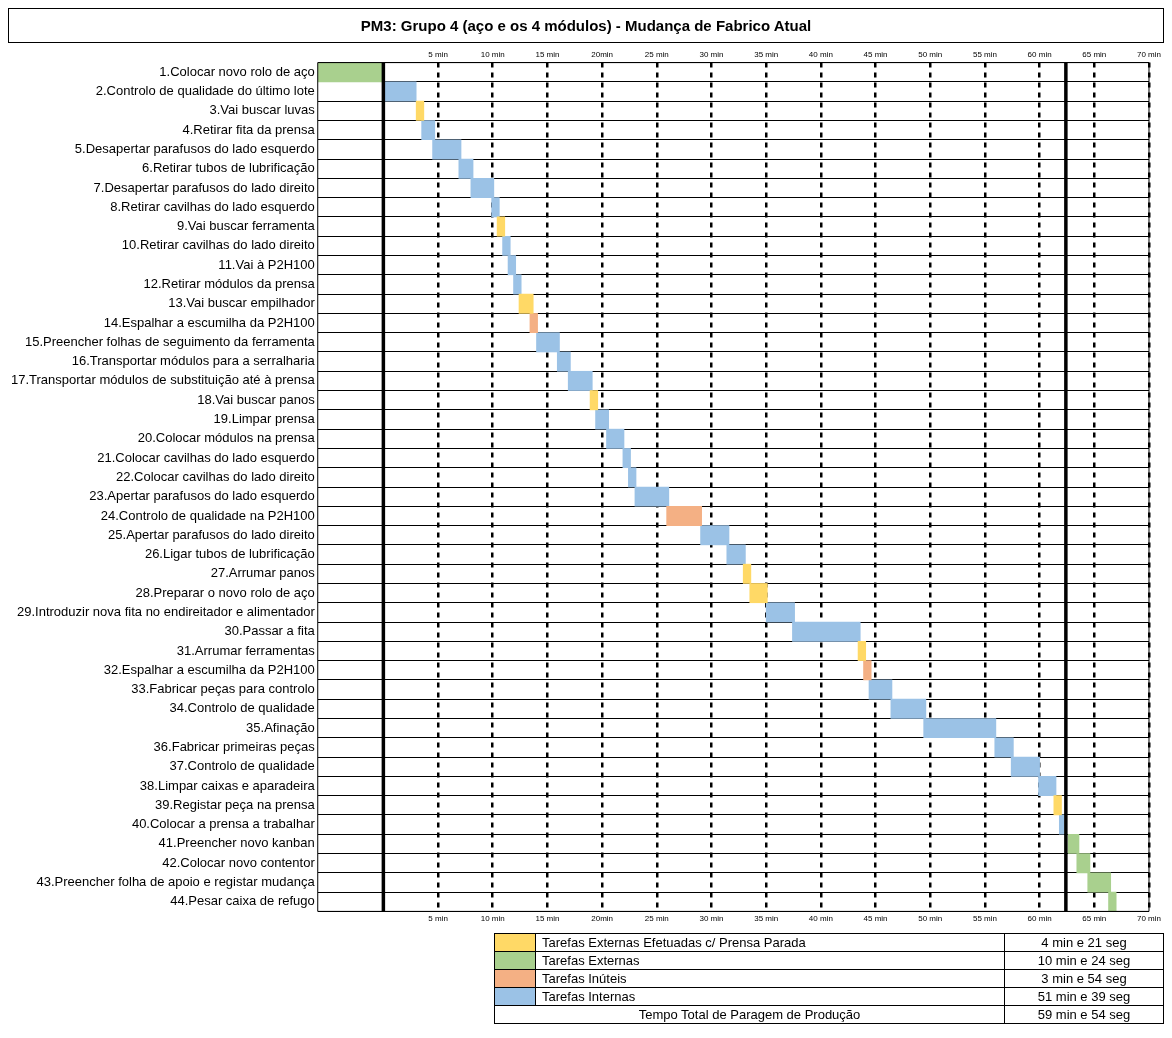  Describe the element at coordinates (766, 54) in the screenshot. I see `x-tick-label: 35 min` at that location.